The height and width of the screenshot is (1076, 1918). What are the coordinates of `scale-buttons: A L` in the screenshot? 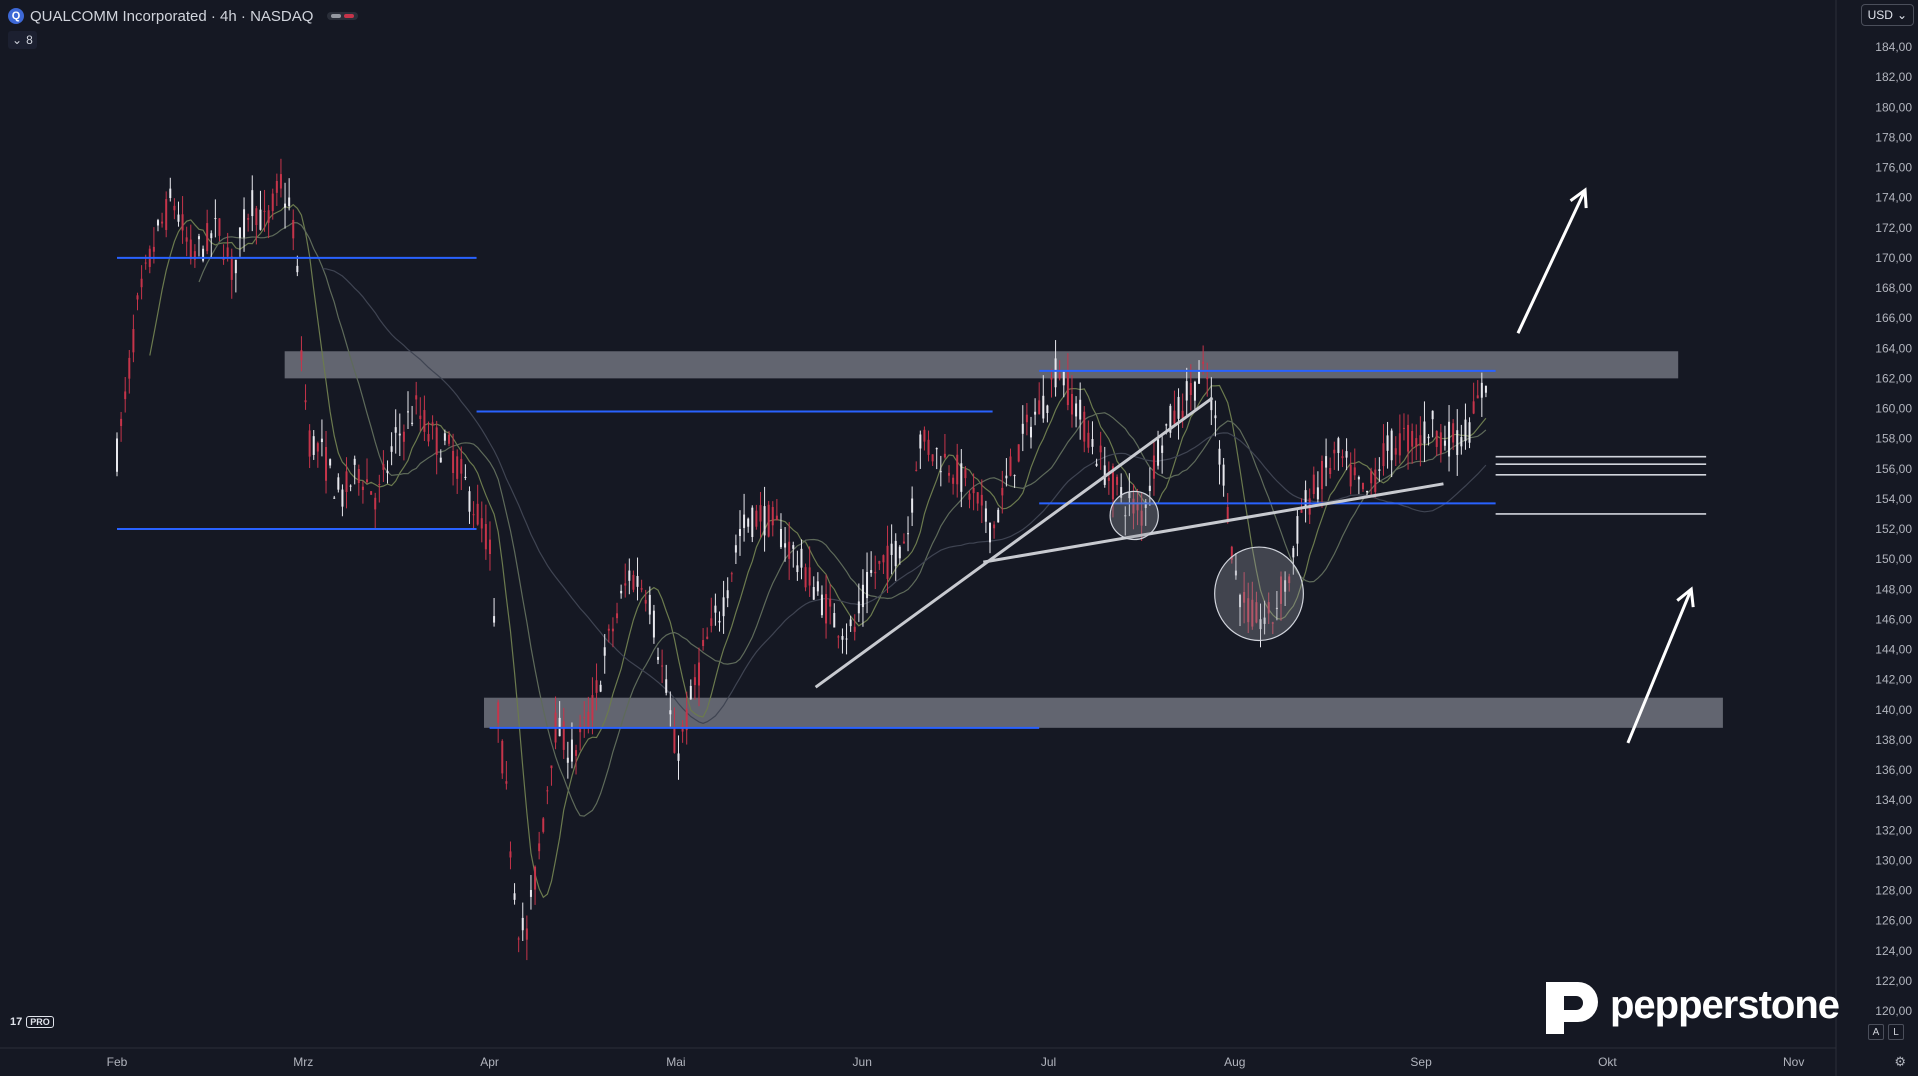 It's located at (1886, 1032).